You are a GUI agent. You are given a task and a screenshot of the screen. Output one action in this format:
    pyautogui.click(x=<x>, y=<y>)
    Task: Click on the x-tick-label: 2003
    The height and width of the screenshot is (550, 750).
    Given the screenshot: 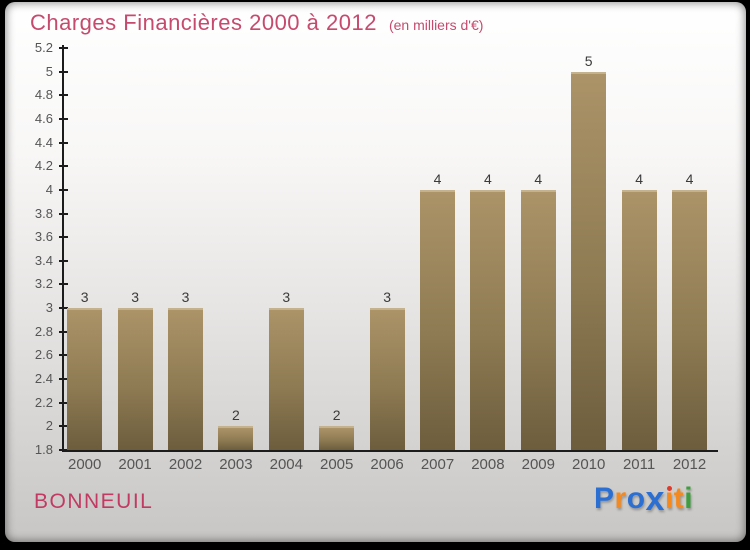 What is the action you would take?
    pyautogui.click(x=236, y=464)
    